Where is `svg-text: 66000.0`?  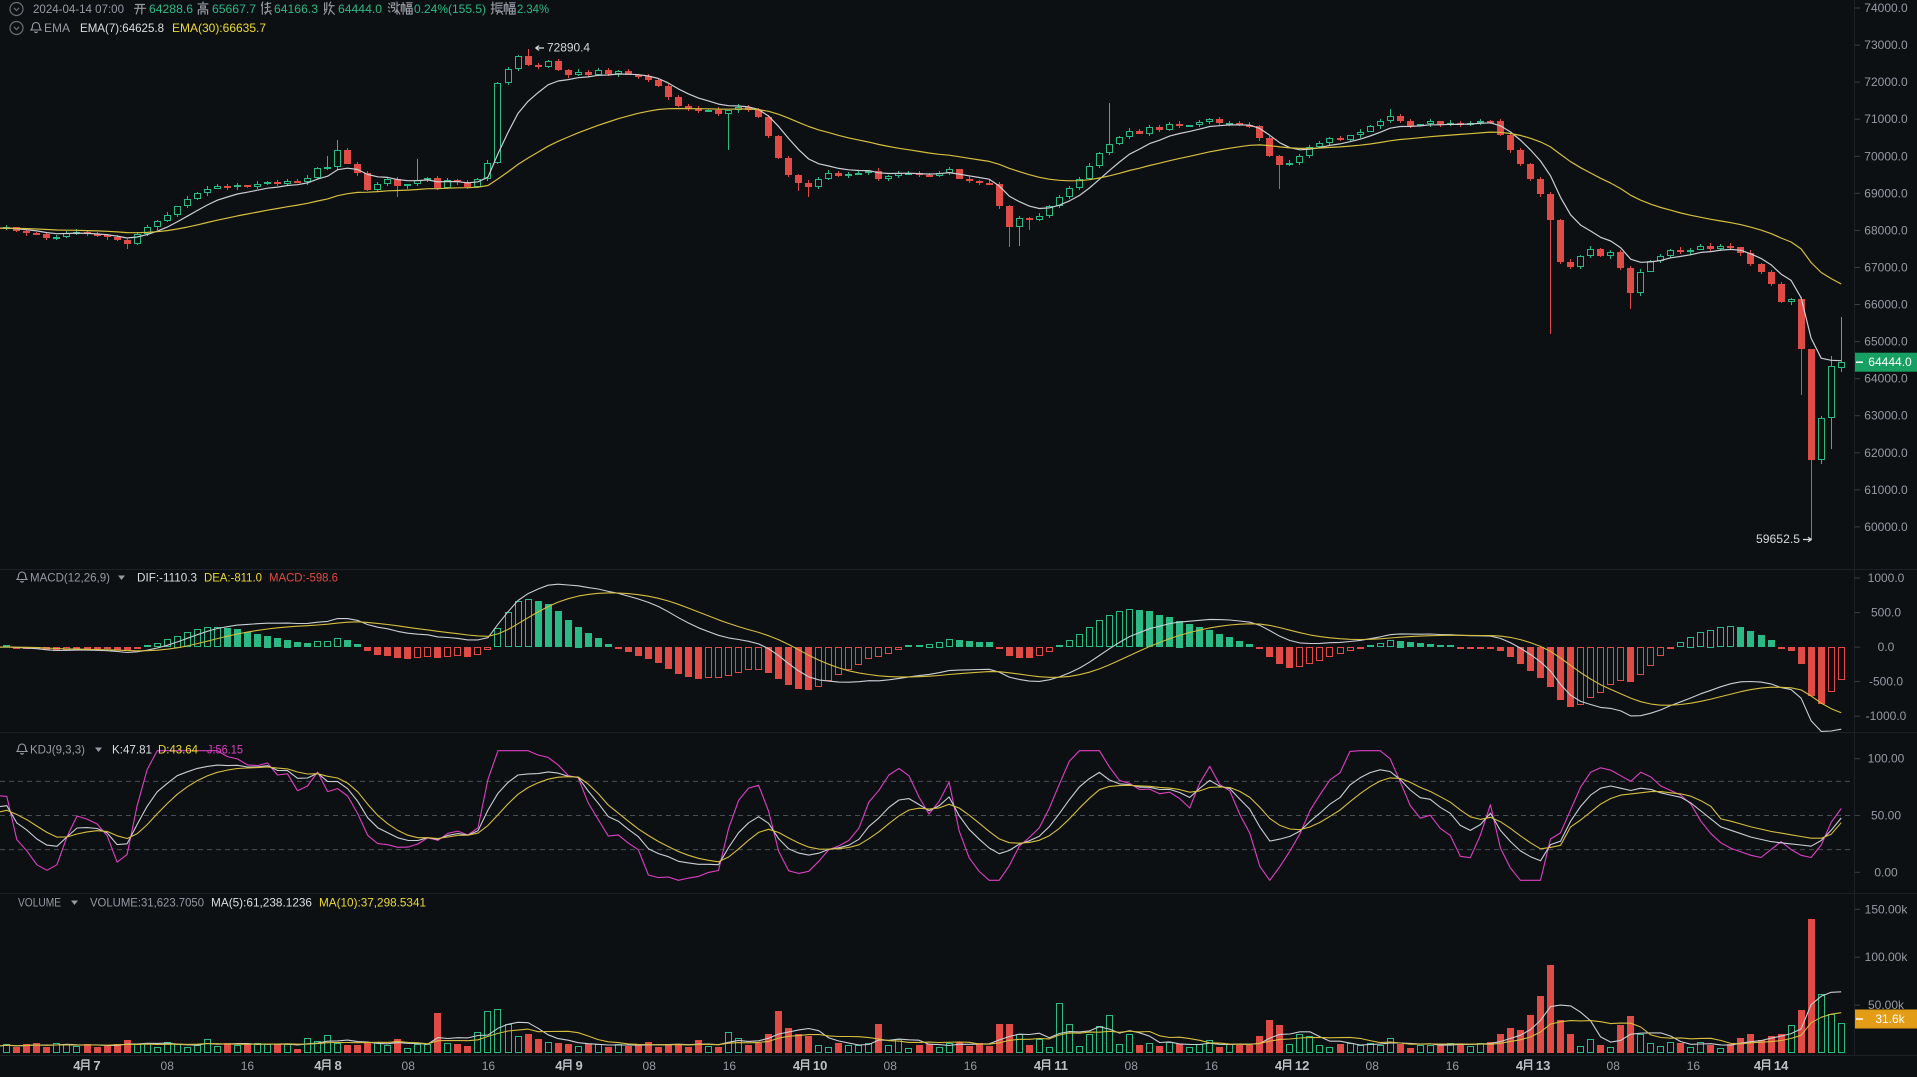 svg-text: 66000.0 is located at coordinates (1886, 305).